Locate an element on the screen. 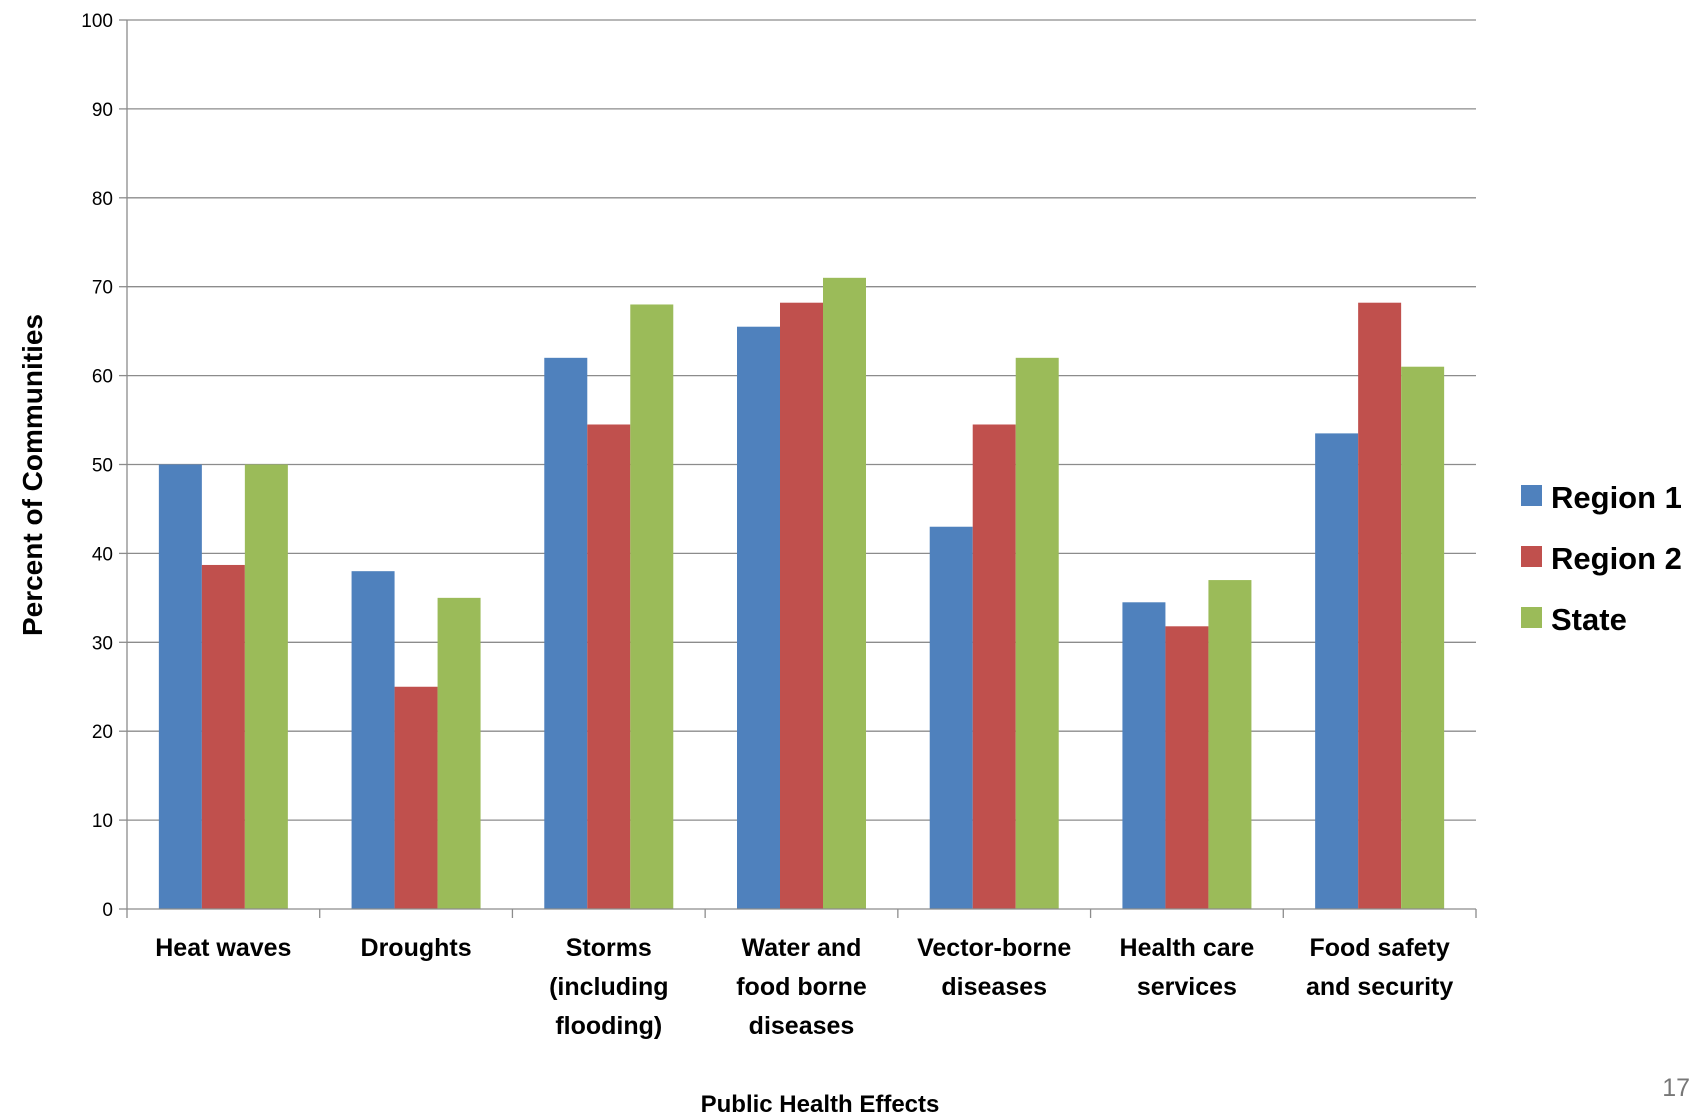 The width and height of the screenshot is (1696, 1114). x-tick-label: Health care services is located at coordinates (1187, 967).